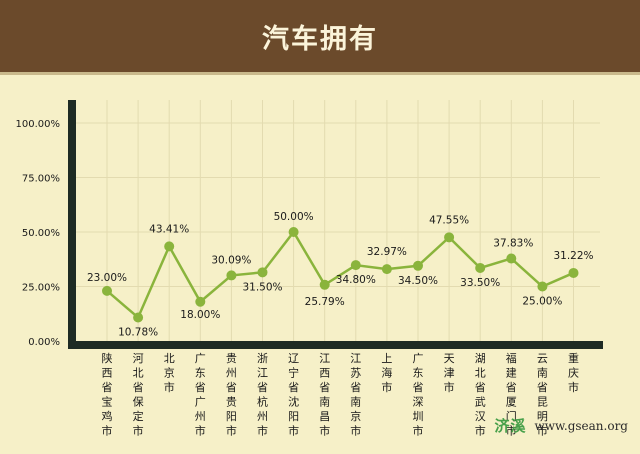 The width and height of the screenshot is (640, 454). Describe the element at coordinates (41, 233) in the screenshot. I see `y-tick-label: 50.00%` at that location.